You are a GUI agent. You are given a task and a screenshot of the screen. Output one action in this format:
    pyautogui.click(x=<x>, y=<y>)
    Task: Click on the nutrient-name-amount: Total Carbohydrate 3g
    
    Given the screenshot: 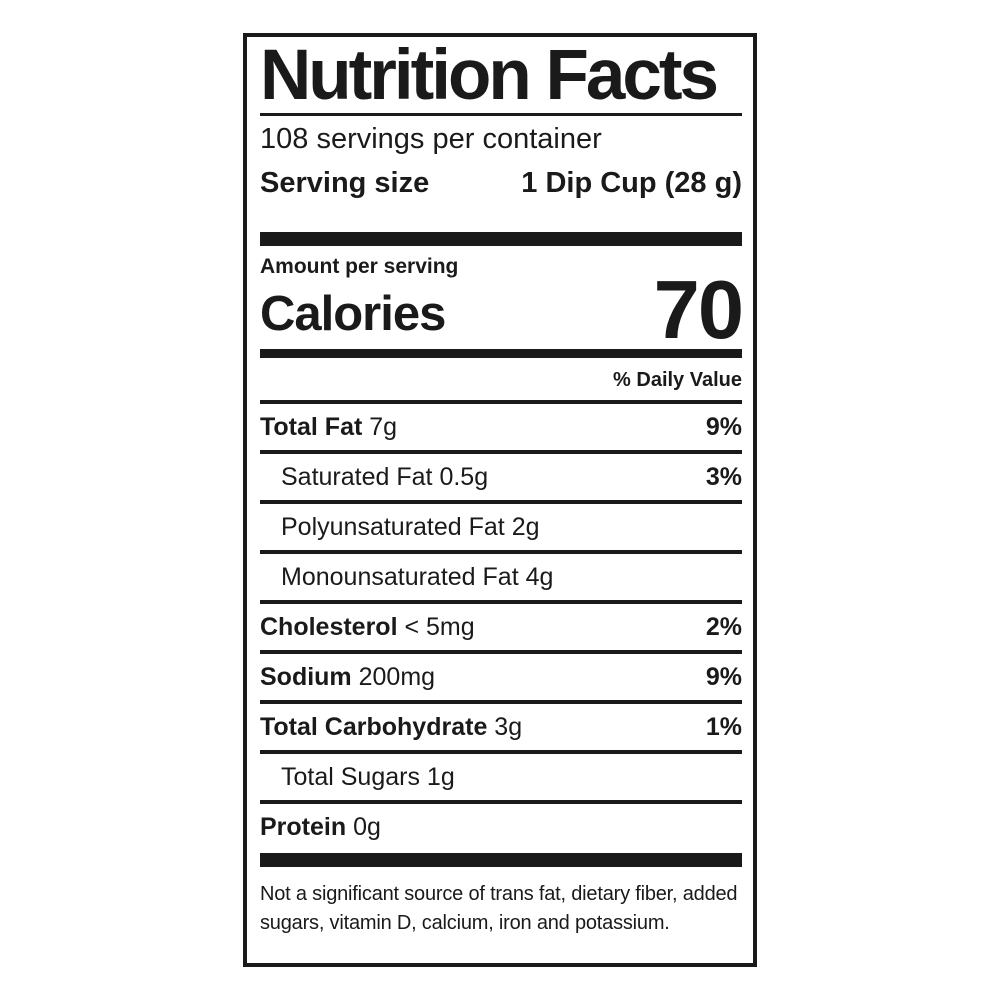 What is the action you would take?
    pyautogui.click(x=391, y=727)
    